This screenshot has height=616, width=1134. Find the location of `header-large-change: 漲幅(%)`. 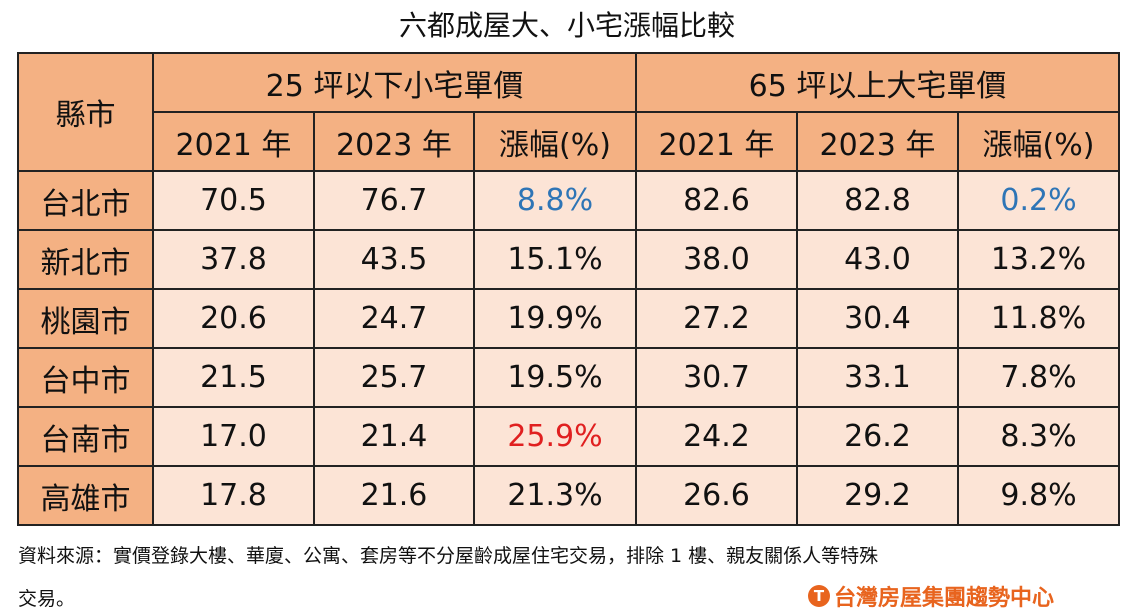

header-large-change: 漲幅(%) is located at coordinates (1038, 141).